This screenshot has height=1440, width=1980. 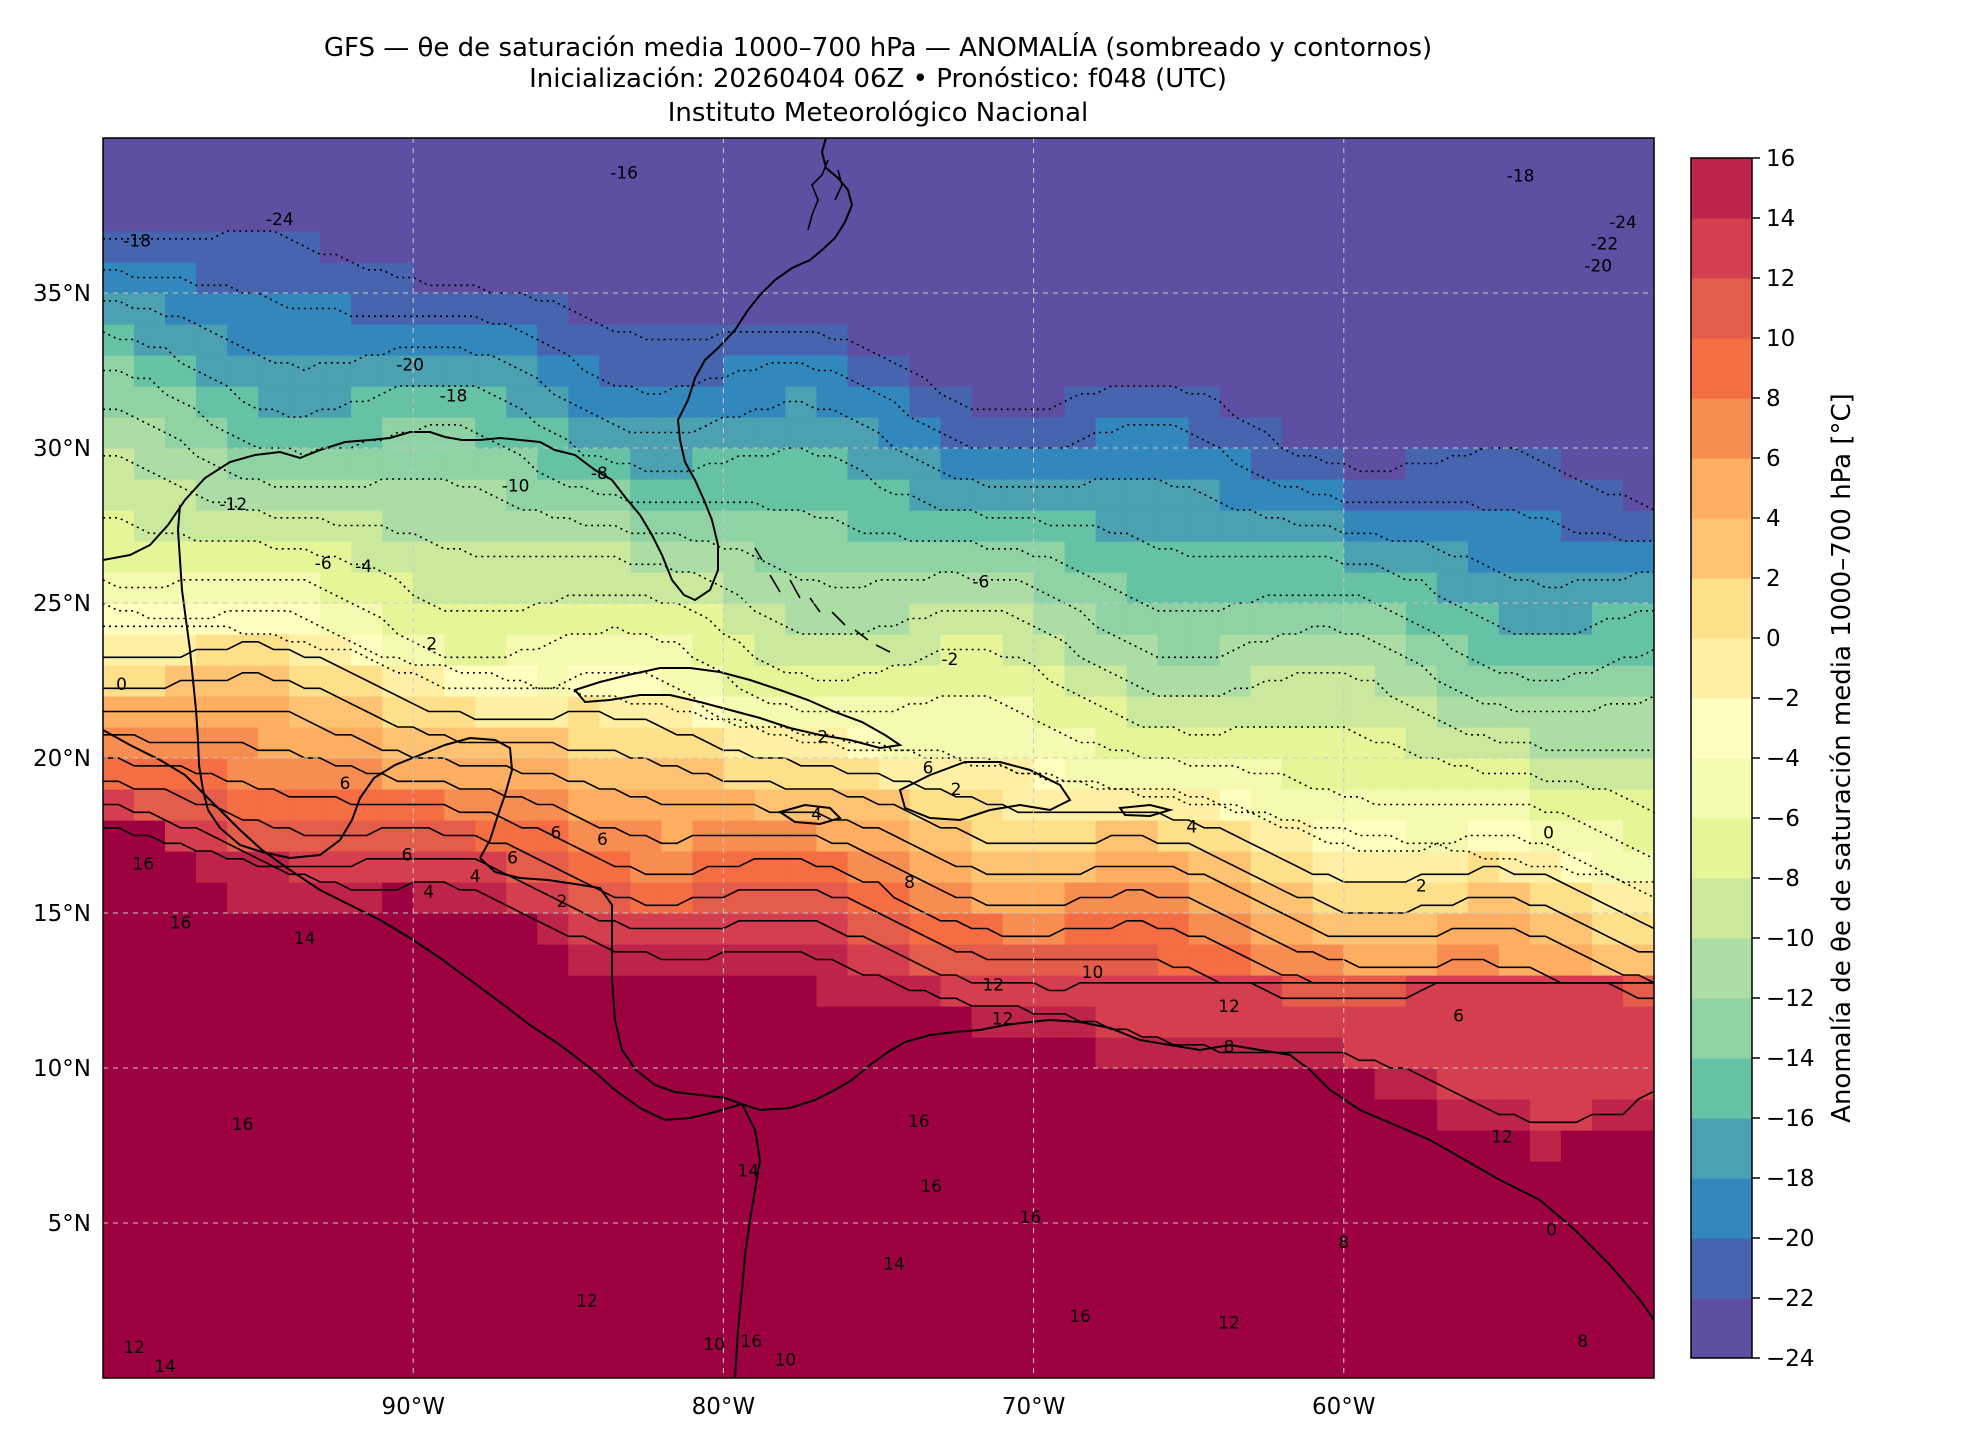 What do you see at coordinates (345, 682) in the screenshot?
I see `coastline-mexico-gulf` at bounding box center [345, 682].